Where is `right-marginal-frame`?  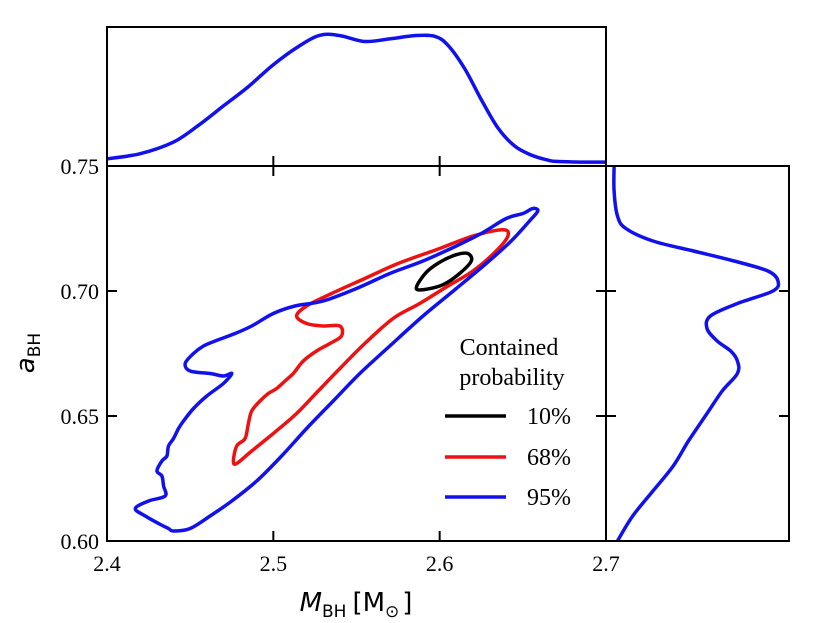
right-marginal-frame is located at coordinates (697, 353).